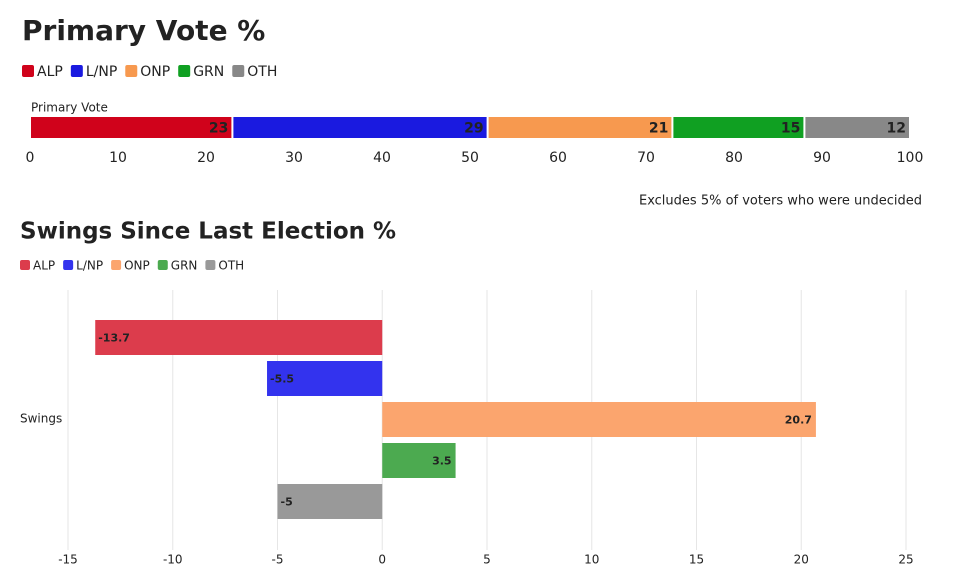 The height and width of the screenshot is (582, 955). I want to click on value-label: 15, so click(790, 129).